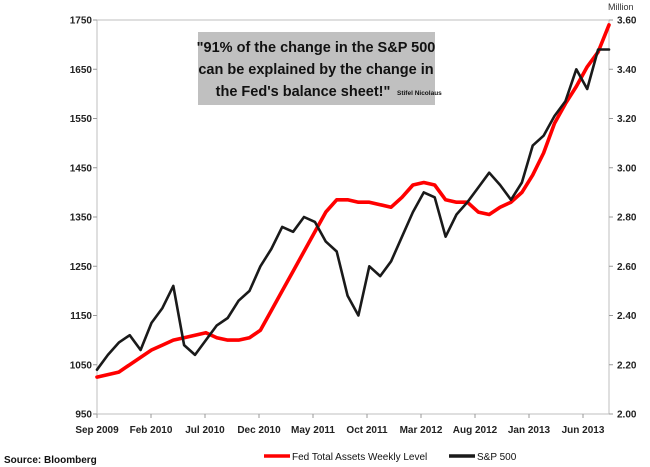  What do you see at coordinates (259, 430) in the screenshot?
I see `x-axis-tick-label: Dec 2010` at bounding box center [259, 430].